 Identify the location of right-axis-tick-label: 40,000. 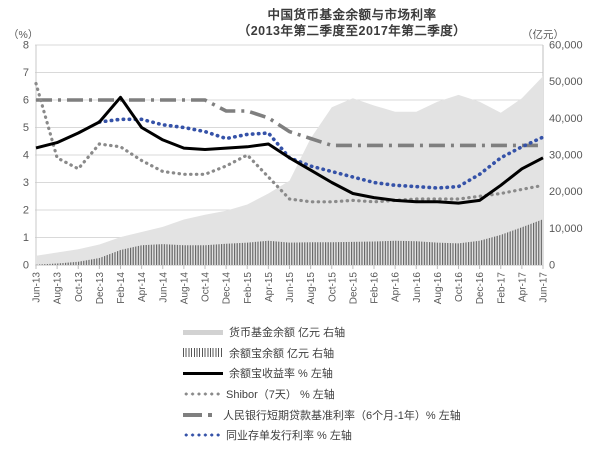
(566, 119).